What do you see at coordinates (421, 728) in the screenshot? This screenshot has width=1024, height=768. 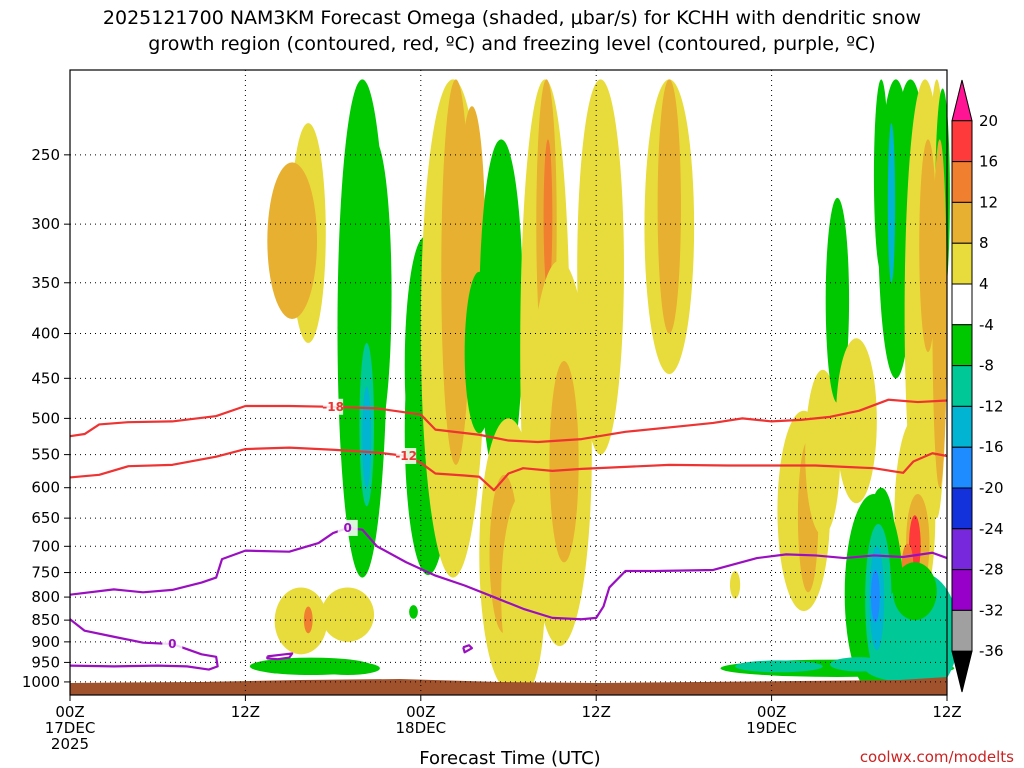 I see `x-tick-label-24-1: 18DEC` at bounding box center [421, 728].